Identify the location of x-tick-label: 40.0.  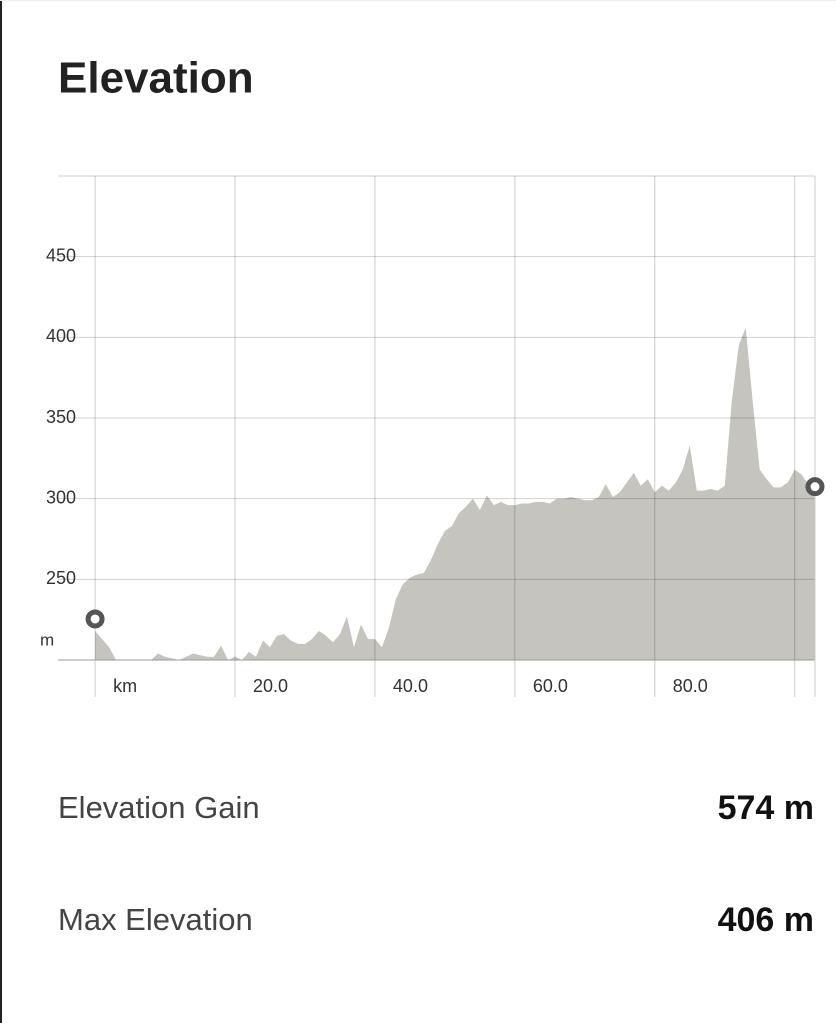
(410, 686).